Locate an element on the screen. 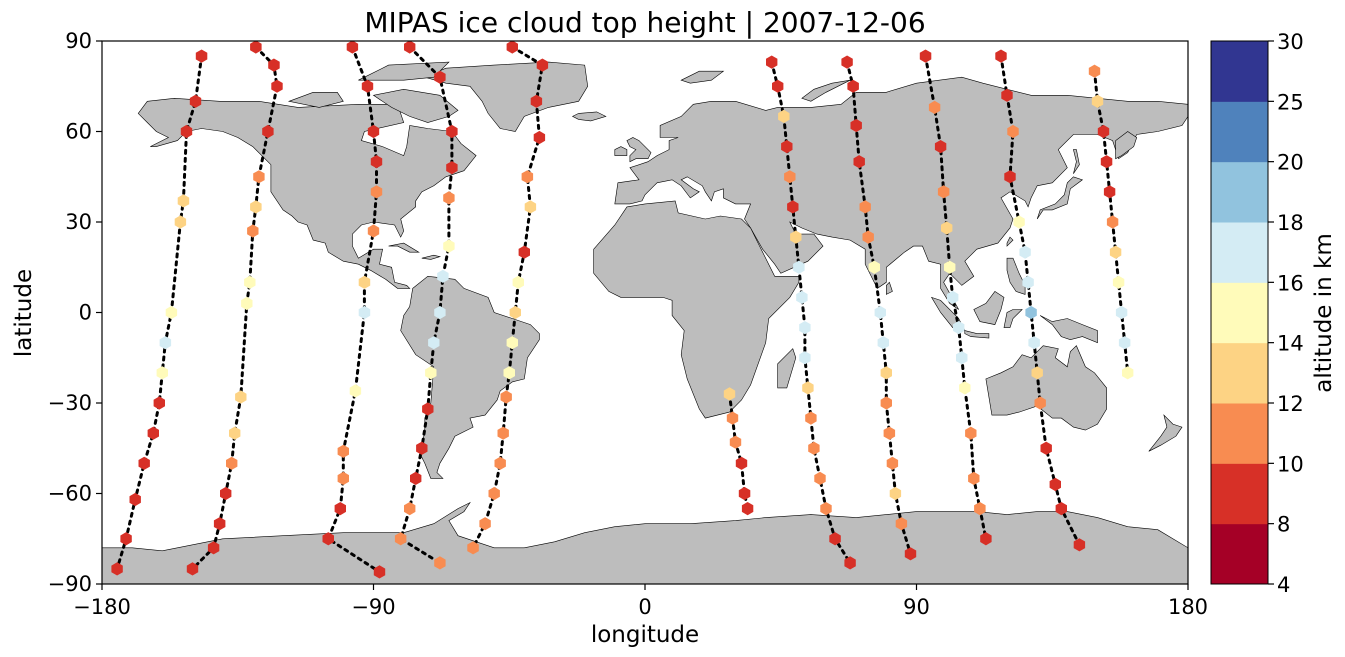 This screenshot has width=1345, height=657. colorbar-frame is located at coordinates (1239, 312).